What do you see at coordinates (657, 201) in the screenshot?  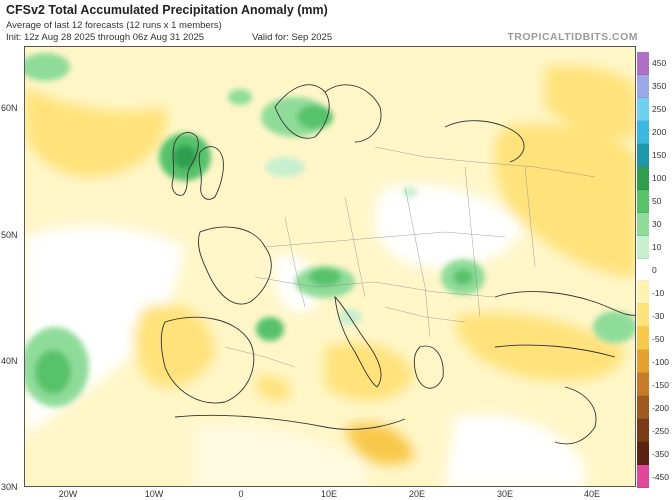 I see `colorbar-label: 50` at bounding box center [657, 201].